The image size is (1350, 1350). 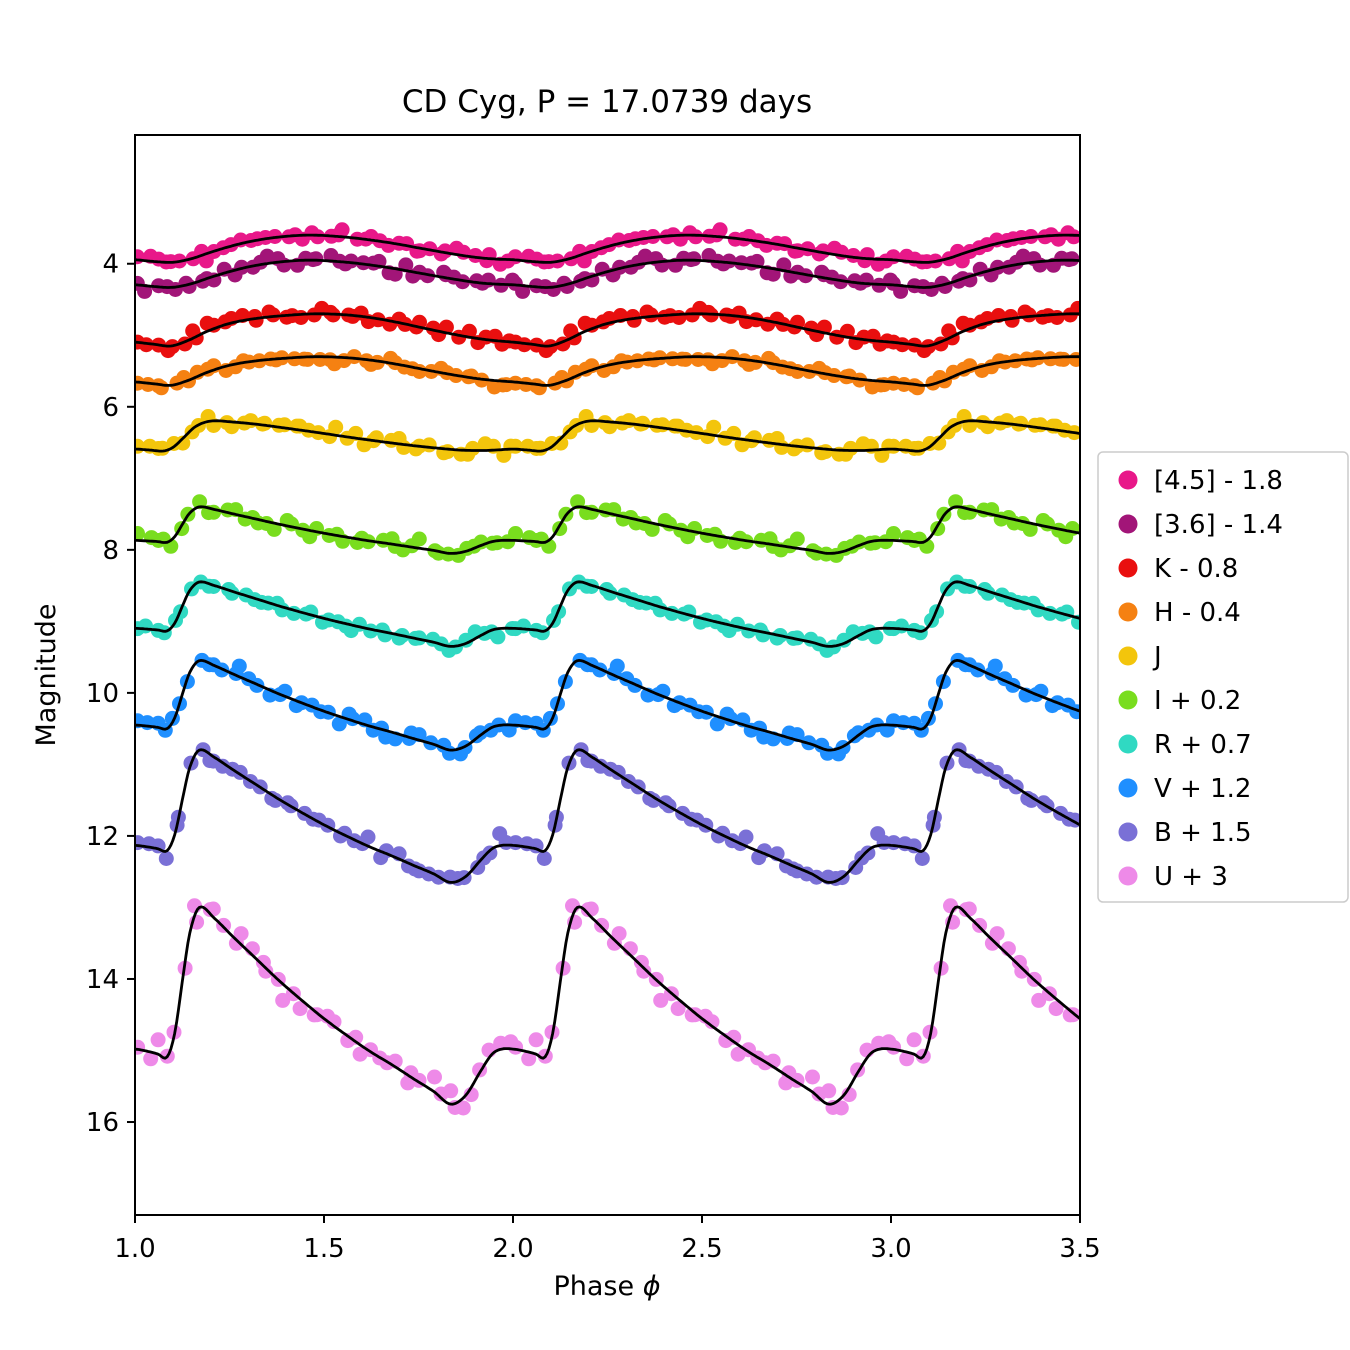 I want to click on legend-label: V + 1.2, so click(x=1202, y=789).